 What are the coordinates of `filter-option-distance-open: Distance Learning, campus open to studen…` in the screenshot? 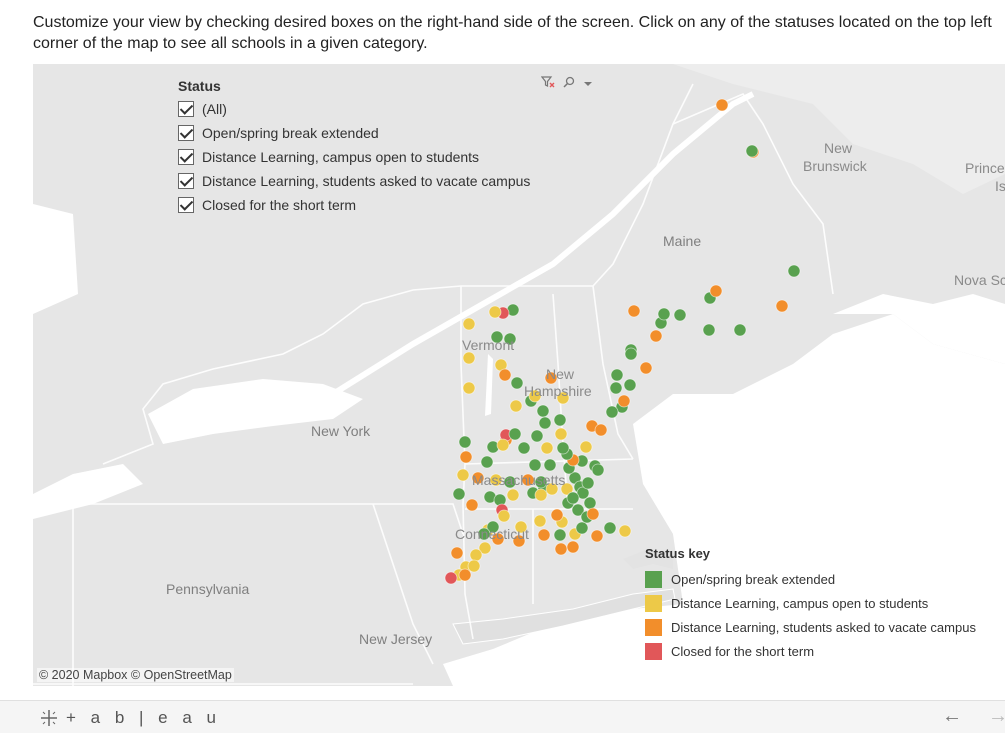 It's located at (354, 157).